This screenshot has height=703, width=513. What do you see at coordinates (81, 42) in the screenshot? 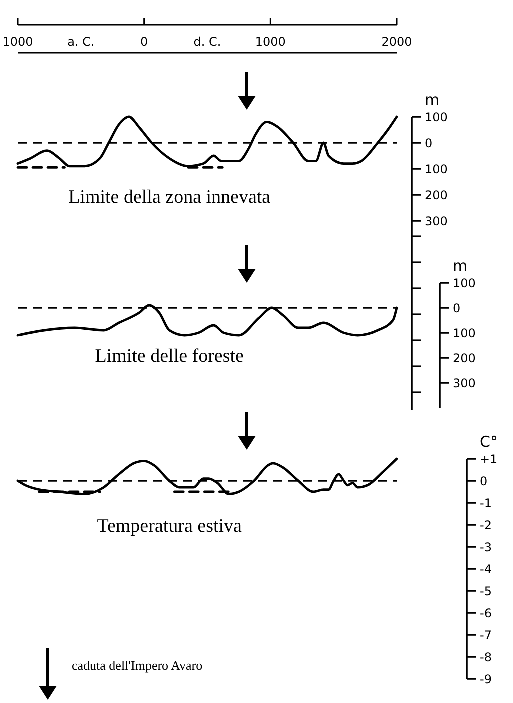
I see `text: a. C.` at bounding box center [81, 42].